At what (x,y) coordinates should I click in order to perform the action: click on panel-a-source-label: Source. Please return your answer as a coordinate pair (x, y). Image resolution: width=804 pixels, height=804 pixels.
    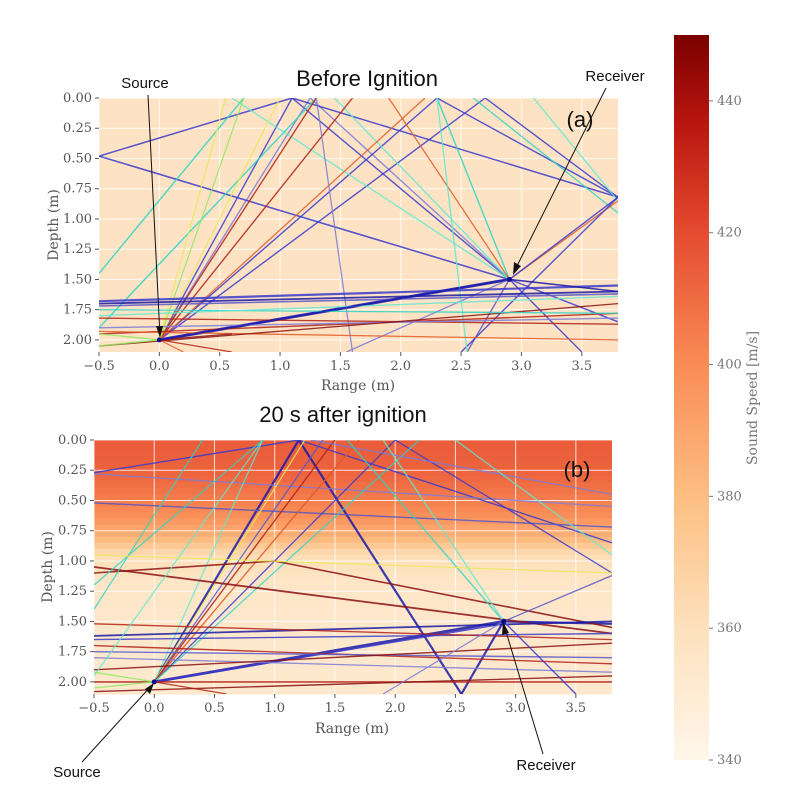
    Looking at the image, I should click on (145, 83).